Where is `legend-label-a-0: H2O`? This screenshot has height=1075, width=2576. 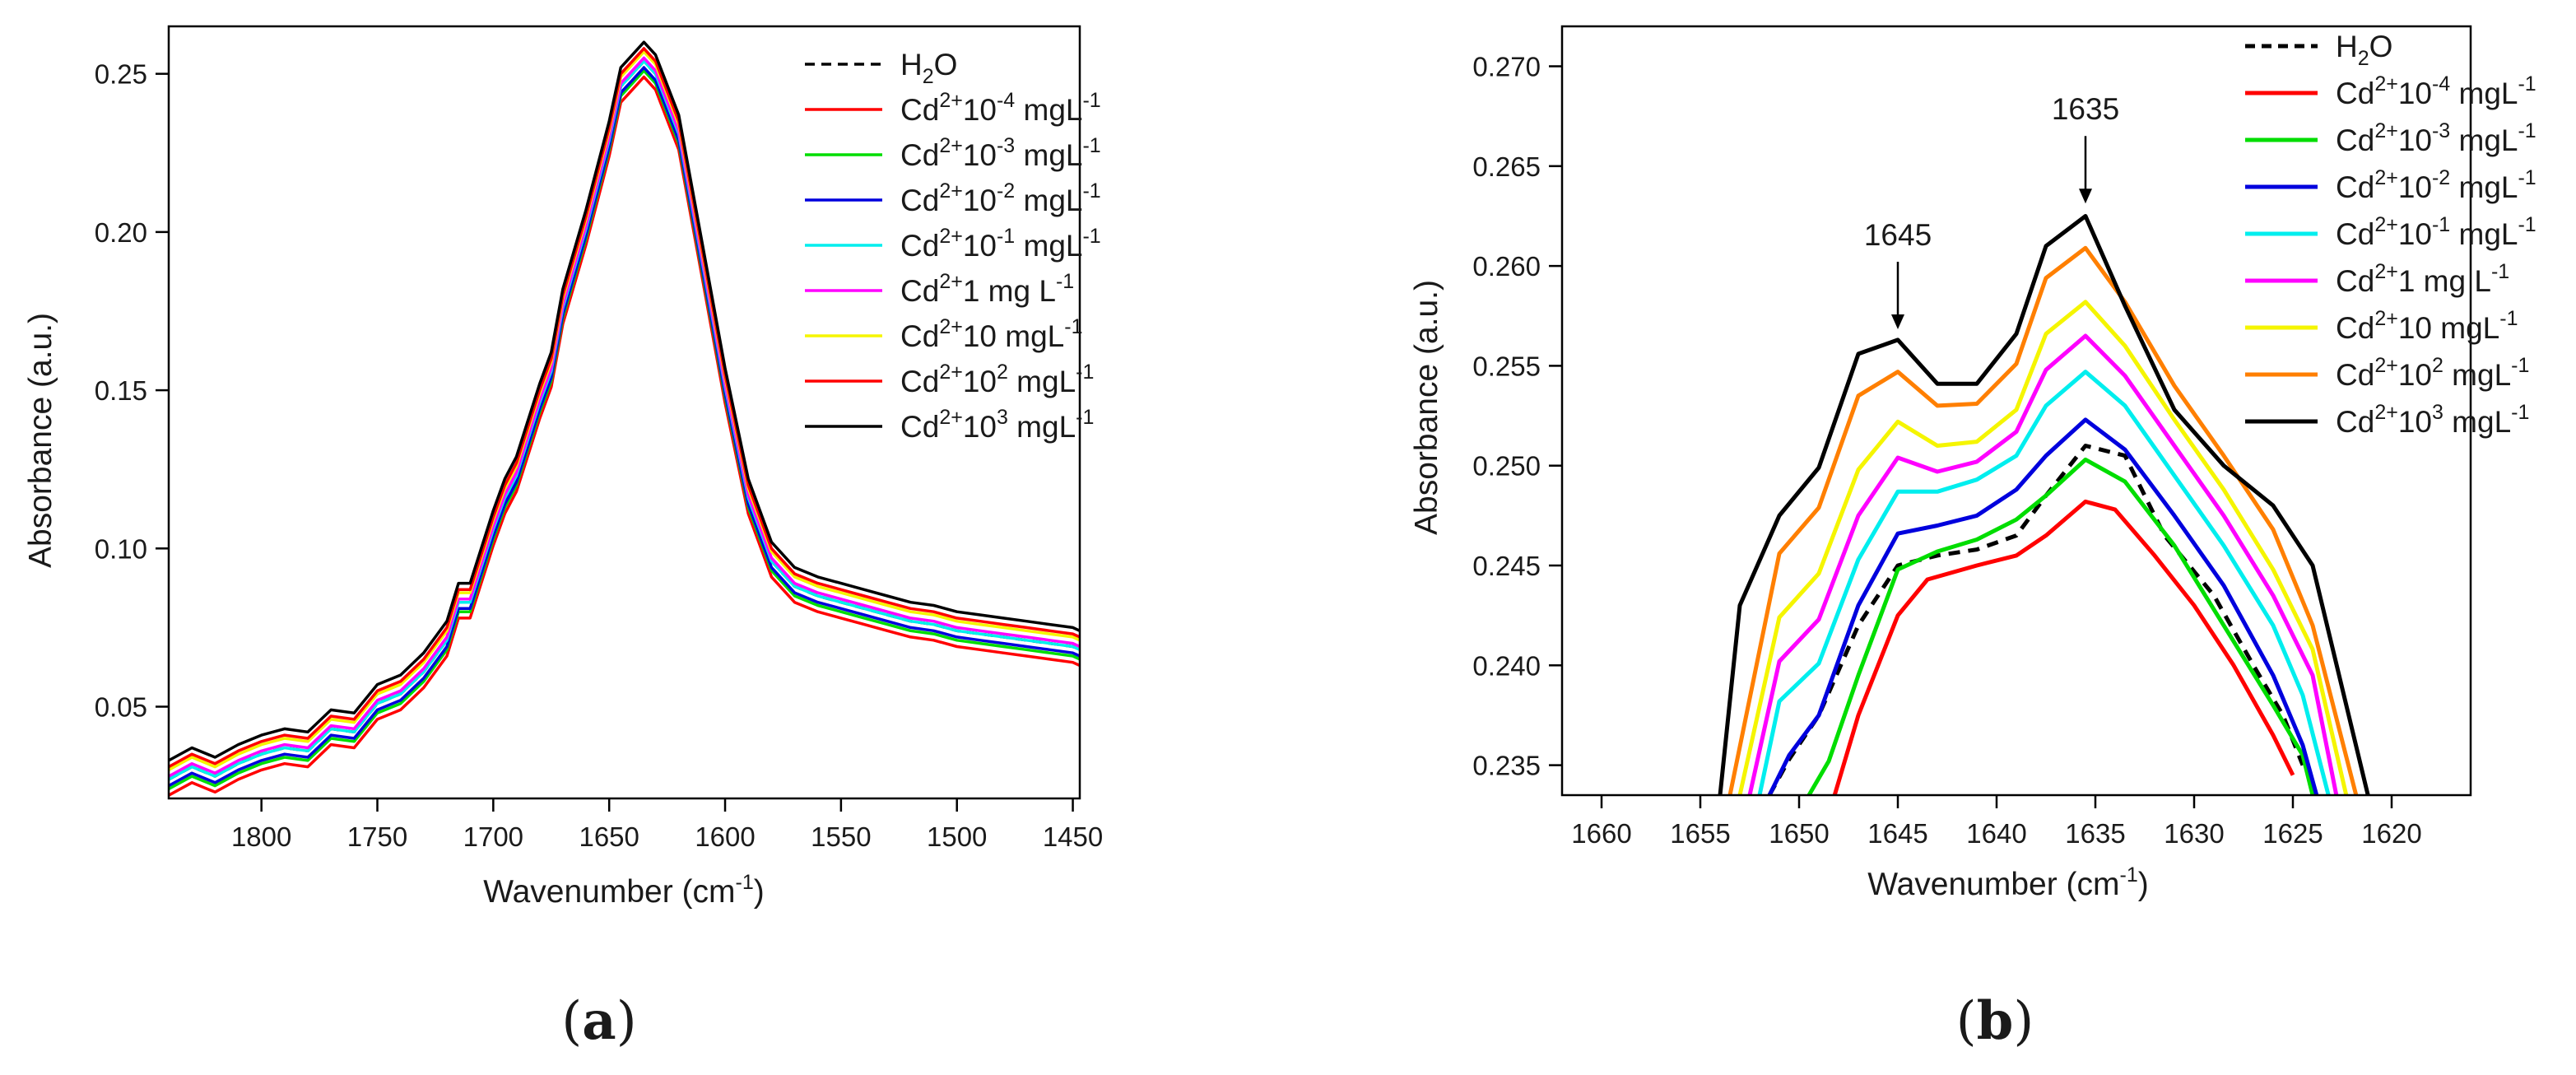
legend-label-a-0: H2O is located at coordinates (928, 68).